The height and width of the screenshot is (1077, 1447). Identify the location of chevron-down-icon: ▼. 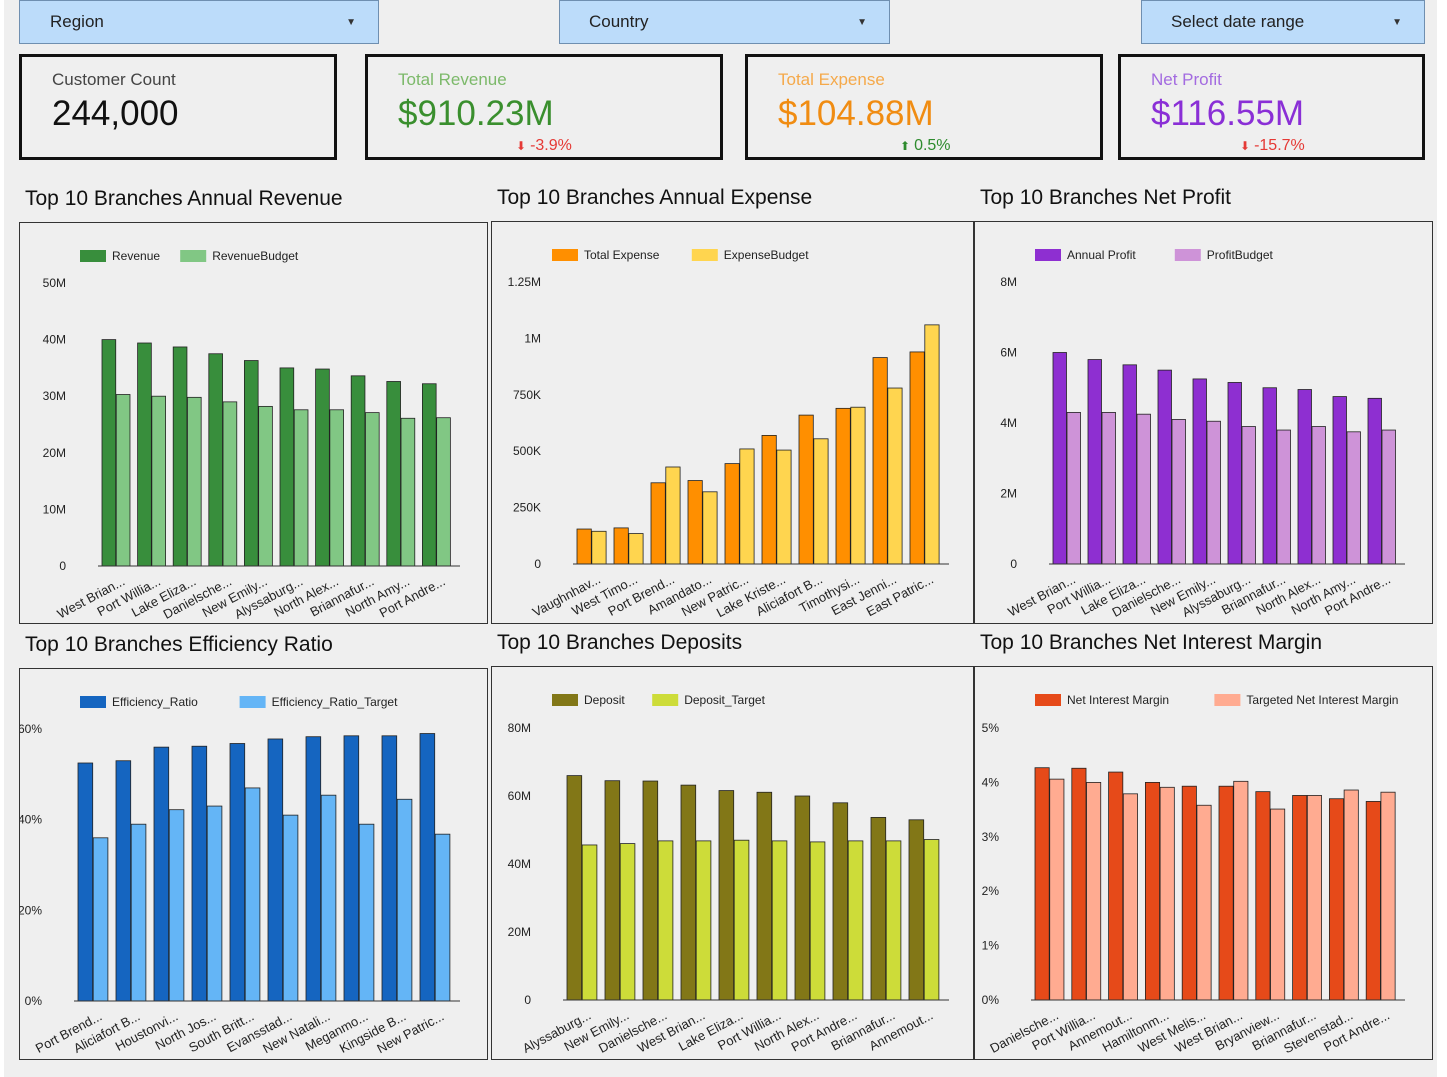
(351, 22).